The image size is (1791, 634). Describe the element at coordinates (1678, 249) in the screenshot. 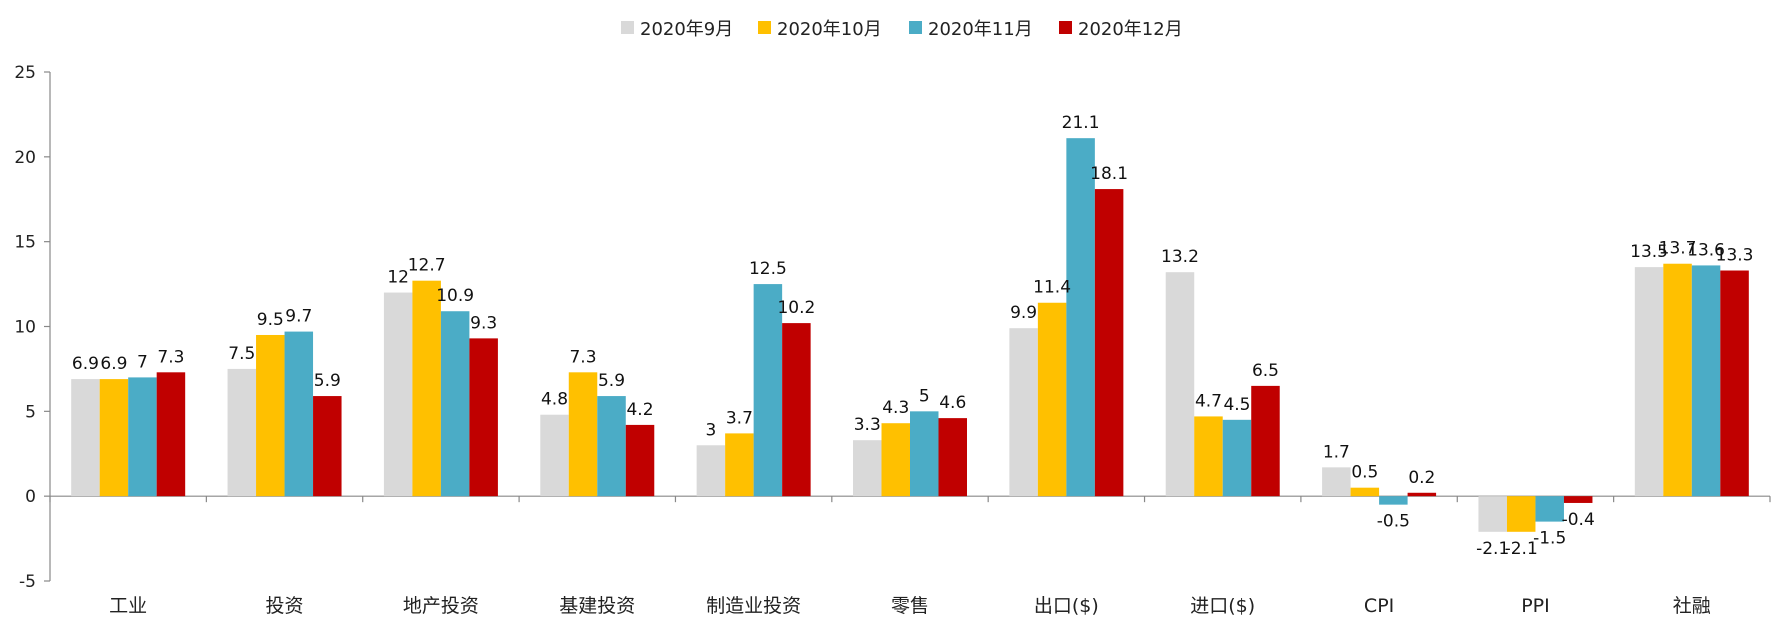

I see `data-label: 13.7` at that location.